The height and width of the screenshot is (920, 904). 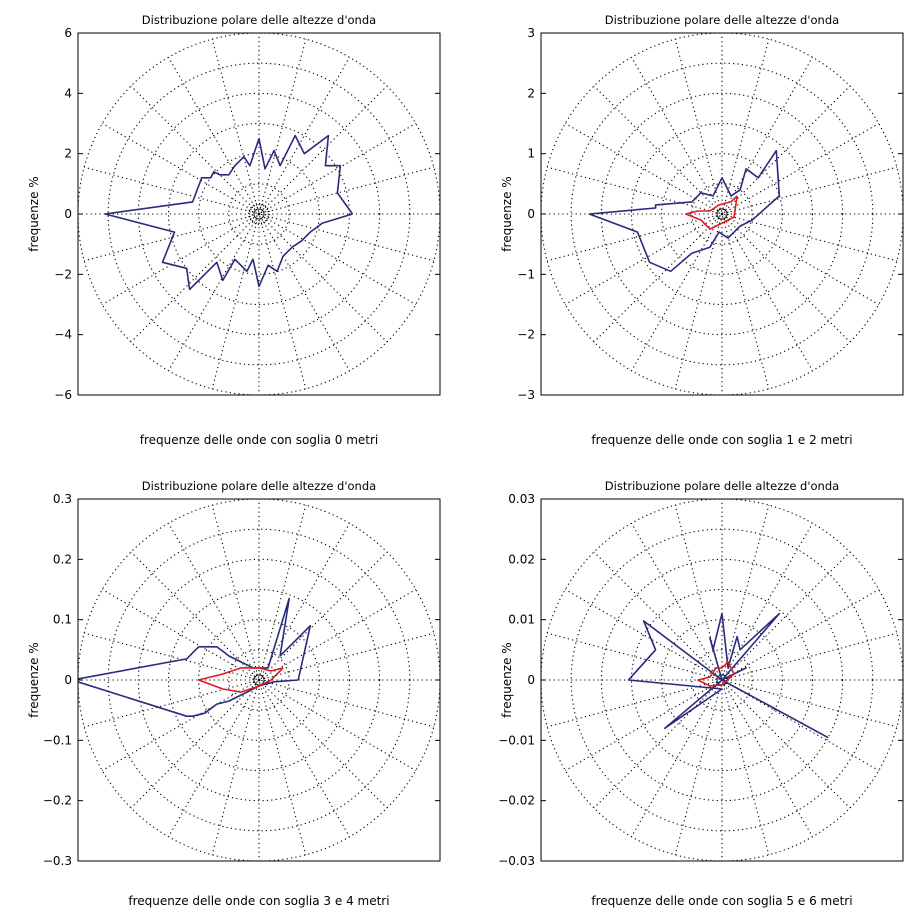 I want to click on y-tick-label: −4, so click(x=63, y=335).